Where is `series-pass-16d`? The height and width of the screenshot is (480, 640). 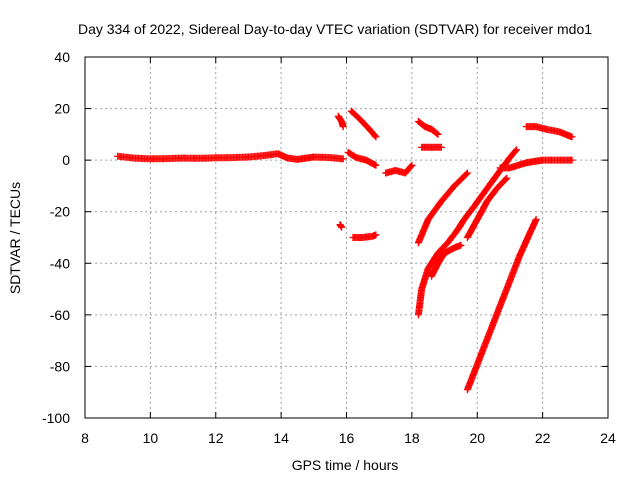 series-pass-16d is located at coordinates (341, 226).